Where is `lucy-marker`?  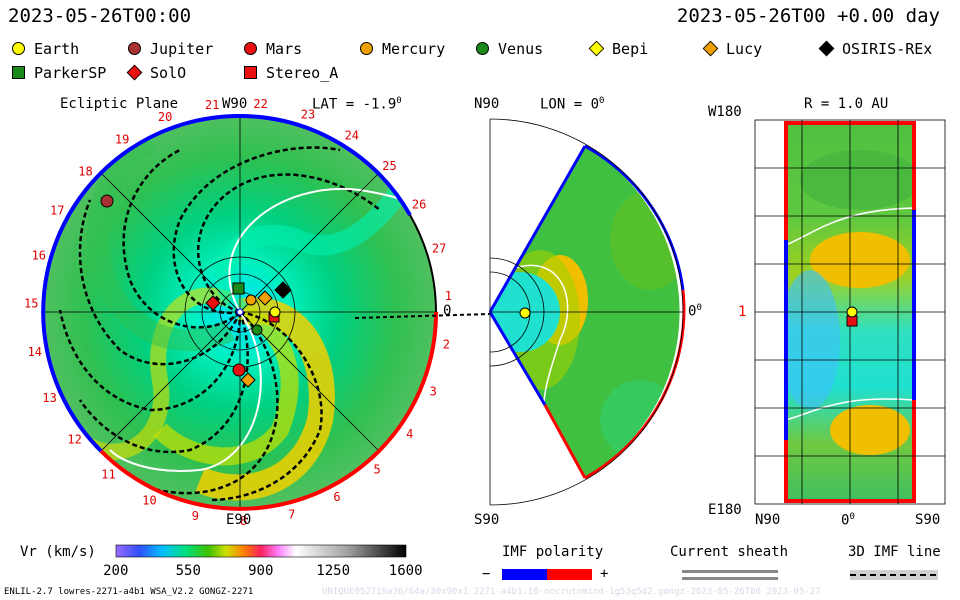
lucy-marker is located at coordinates (248, 380).